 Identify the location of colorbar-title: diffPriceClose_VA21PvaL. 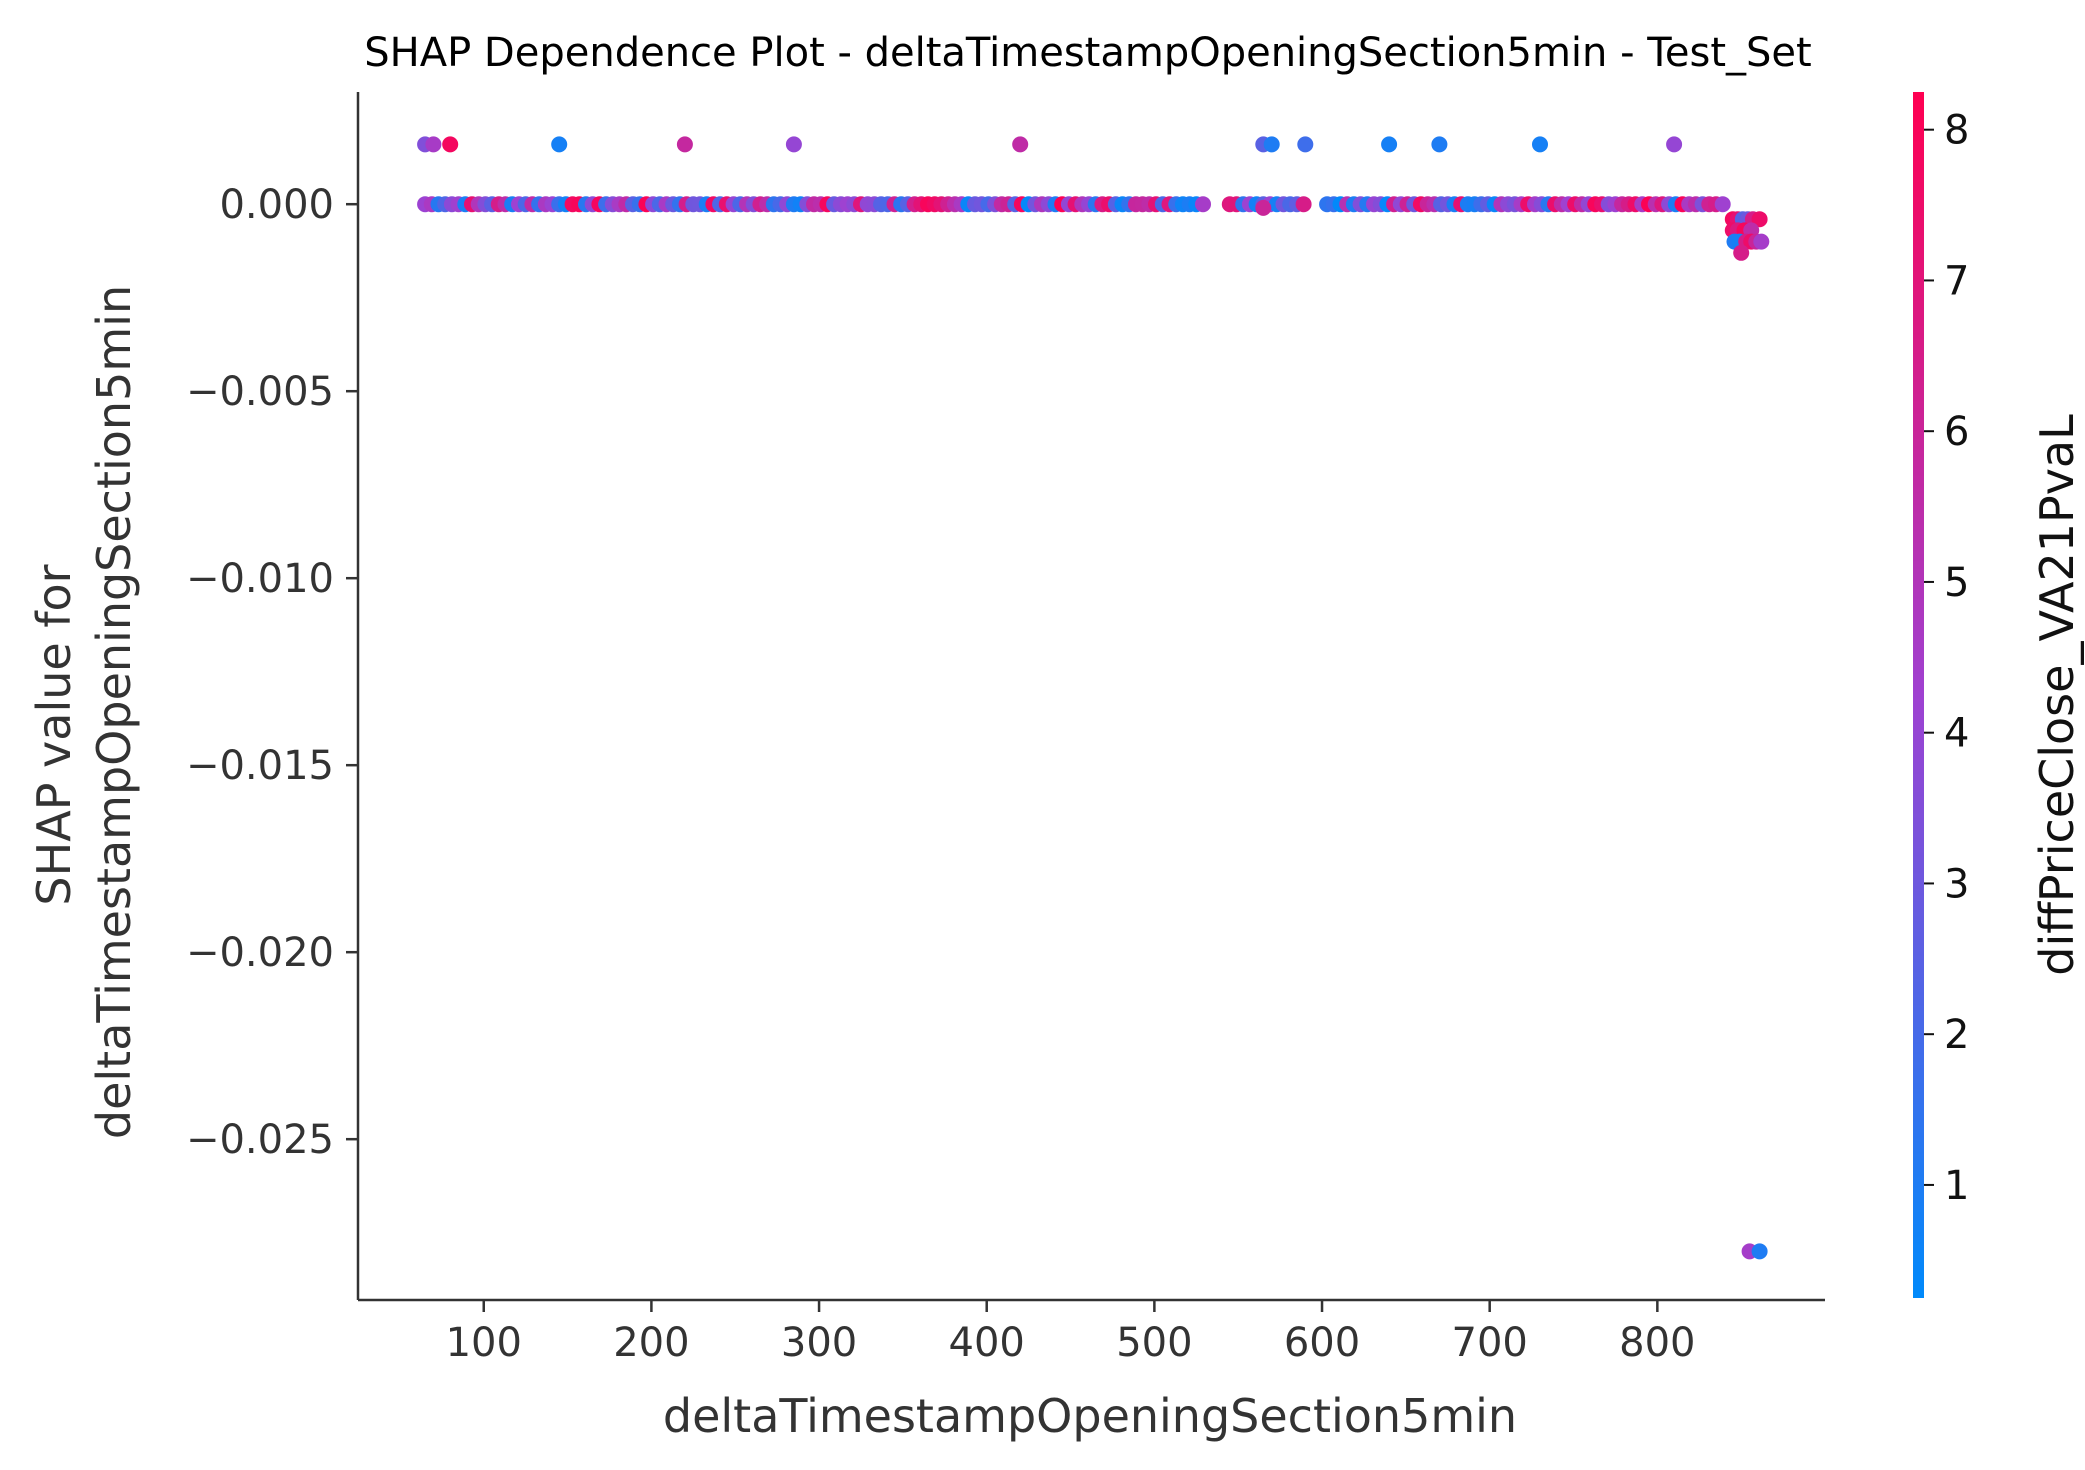
(2057, 695).